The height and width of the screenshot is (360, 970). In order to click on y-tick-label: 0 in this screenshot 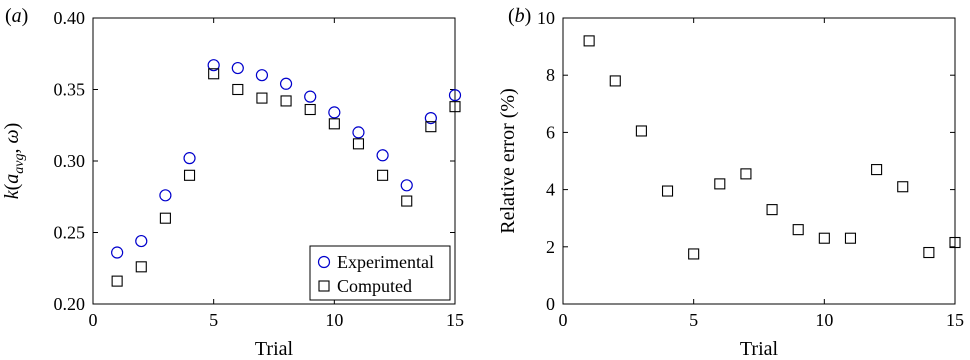, I will do `click(550, 304)`.